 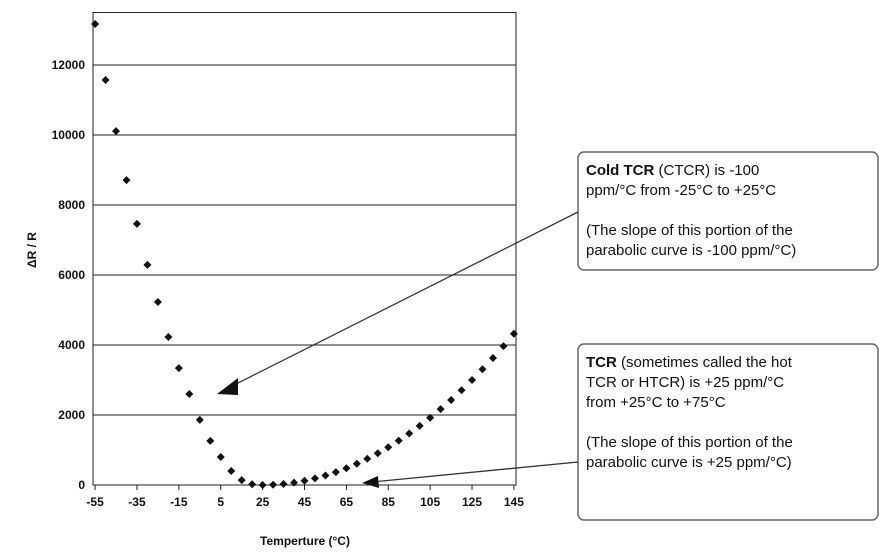 I want to click on annotation-text: from +25°C to +75°C, so click(x=656, y=402).